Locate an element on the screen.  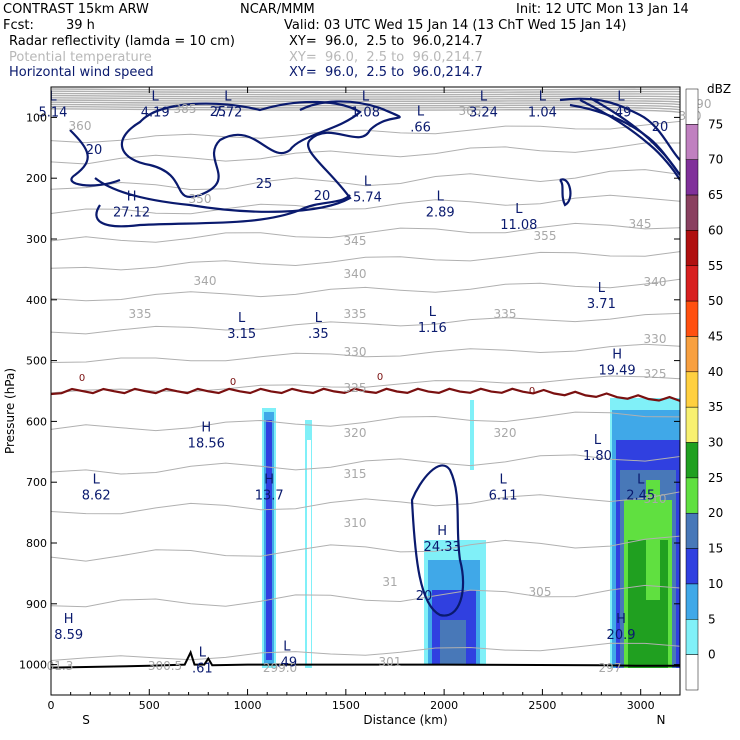
theta-label: 01.3 is located at coordinates (60, 666).